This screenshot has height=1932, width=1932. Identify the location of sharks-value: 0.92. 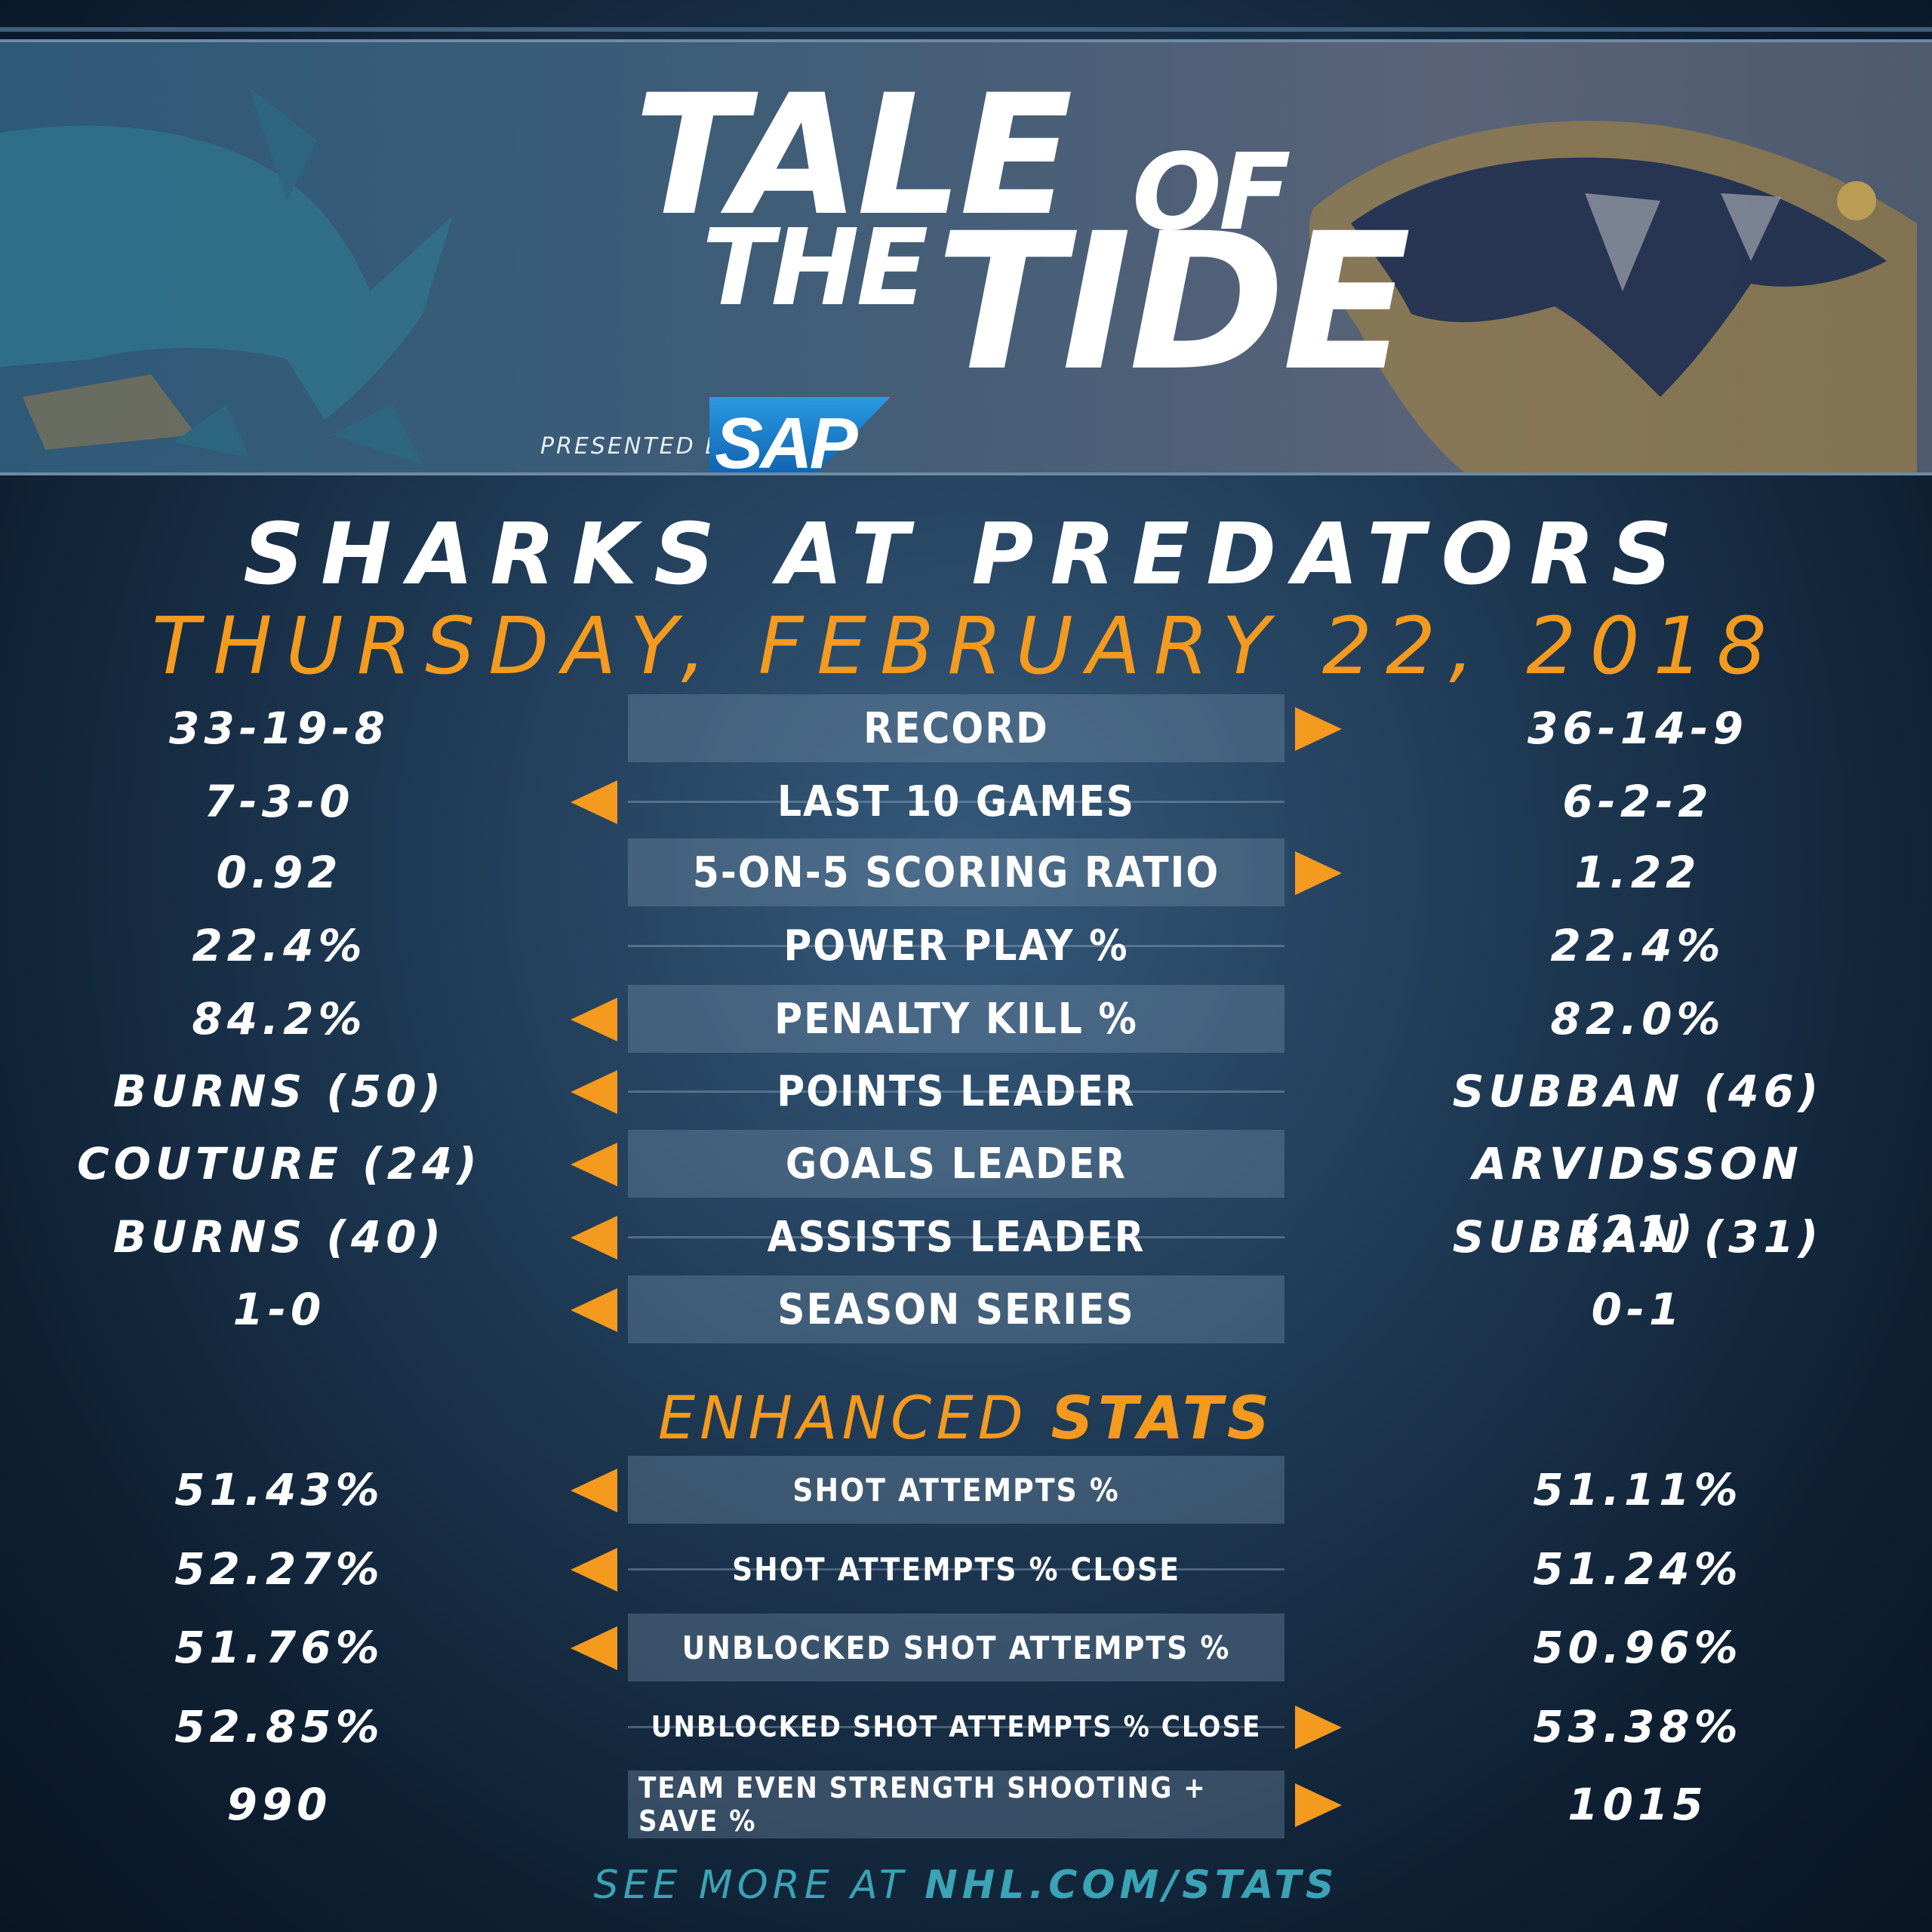
(279, 872).